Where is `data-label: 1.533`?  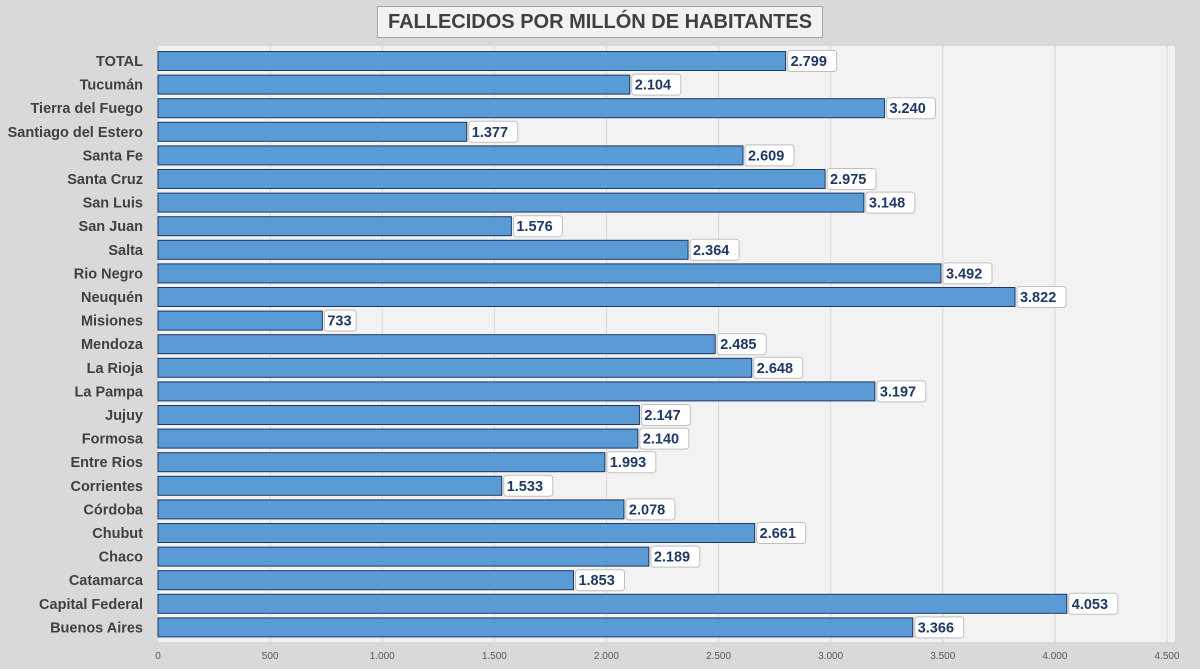 data-label: 1.533 is located at coordinates (528, 485).